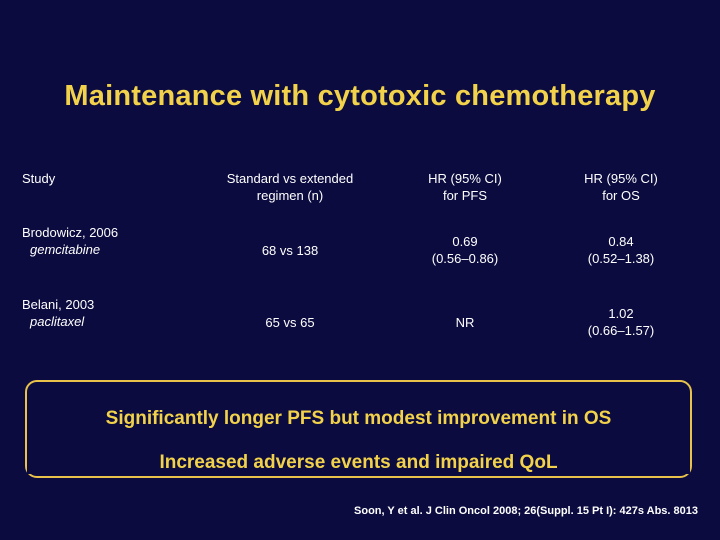 The width and height of the screenshot is (720, 540). Describe the element at coordinates (465, 258) in the screenshot. I see `pfs-ci: (0.56–0.86)` at that location.